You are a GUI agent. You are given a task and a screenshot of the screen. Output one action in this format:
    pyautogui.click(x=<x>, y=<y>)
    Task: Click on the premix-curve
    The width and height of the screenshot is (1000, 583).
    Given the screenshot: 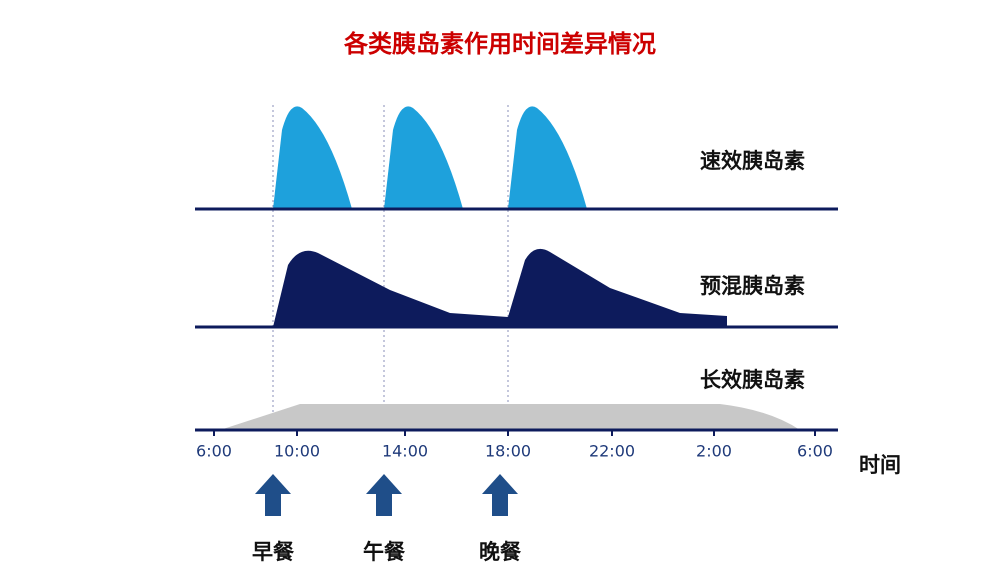 What is the action you would take?
    pyautogui.click(x=500, y=287)
    